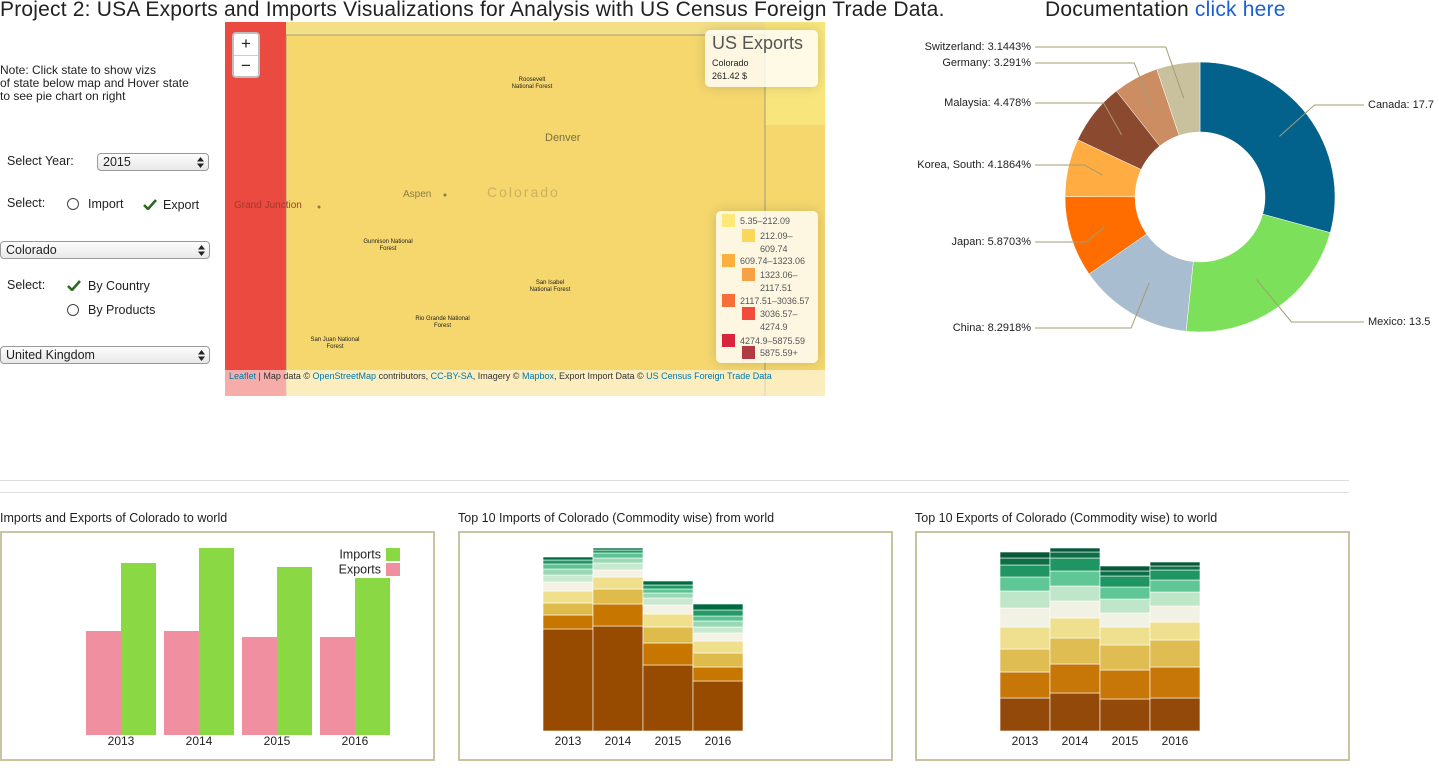  I want to click on info-box: US Exports Colorado 261.42 $, so click(761, 58).